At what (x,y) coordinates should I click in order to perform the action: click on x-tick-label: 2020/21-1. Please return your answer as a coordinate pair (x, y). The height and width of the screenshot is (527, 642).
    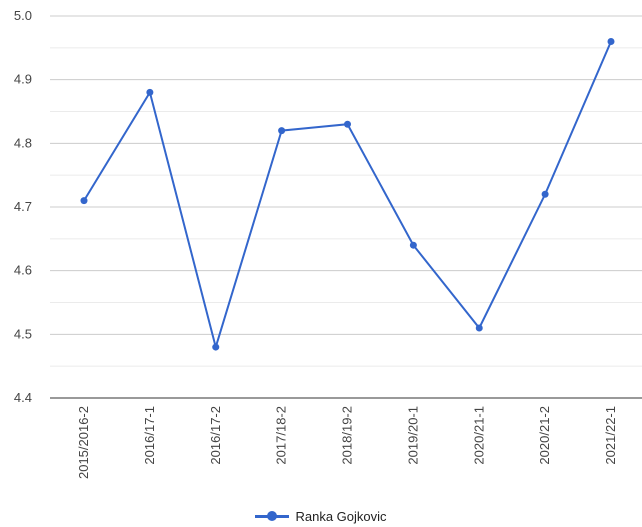
    Looking at the image, I should click on (478, 435).